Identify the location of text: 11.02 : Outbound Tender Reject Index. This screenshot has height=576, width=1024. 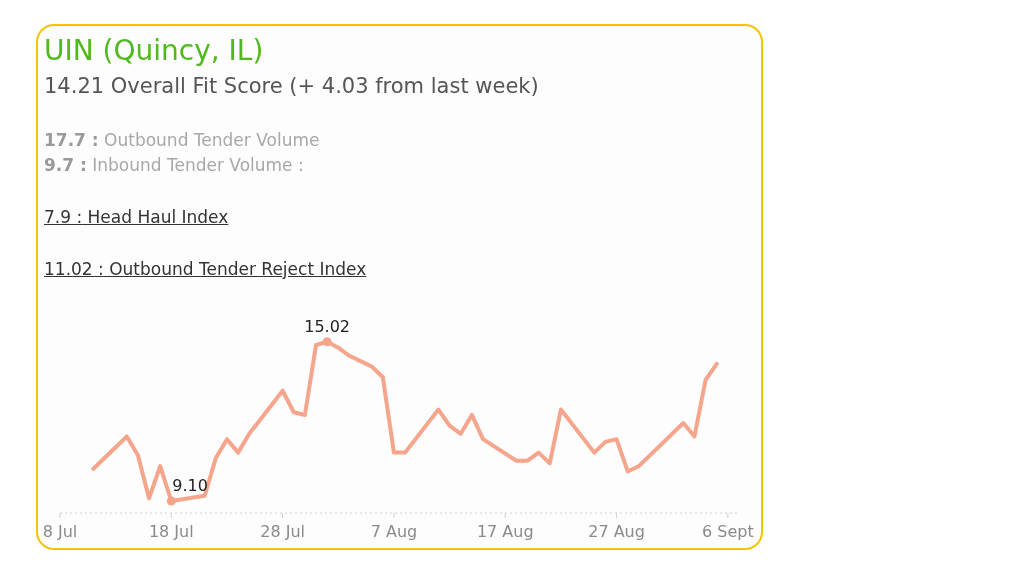
(205, 269).